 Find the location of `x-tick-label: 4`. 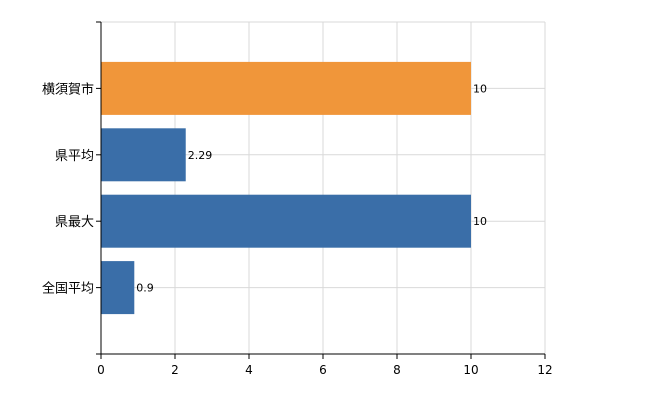

x-tick-label: 4 is located at coordinates (249, 370).